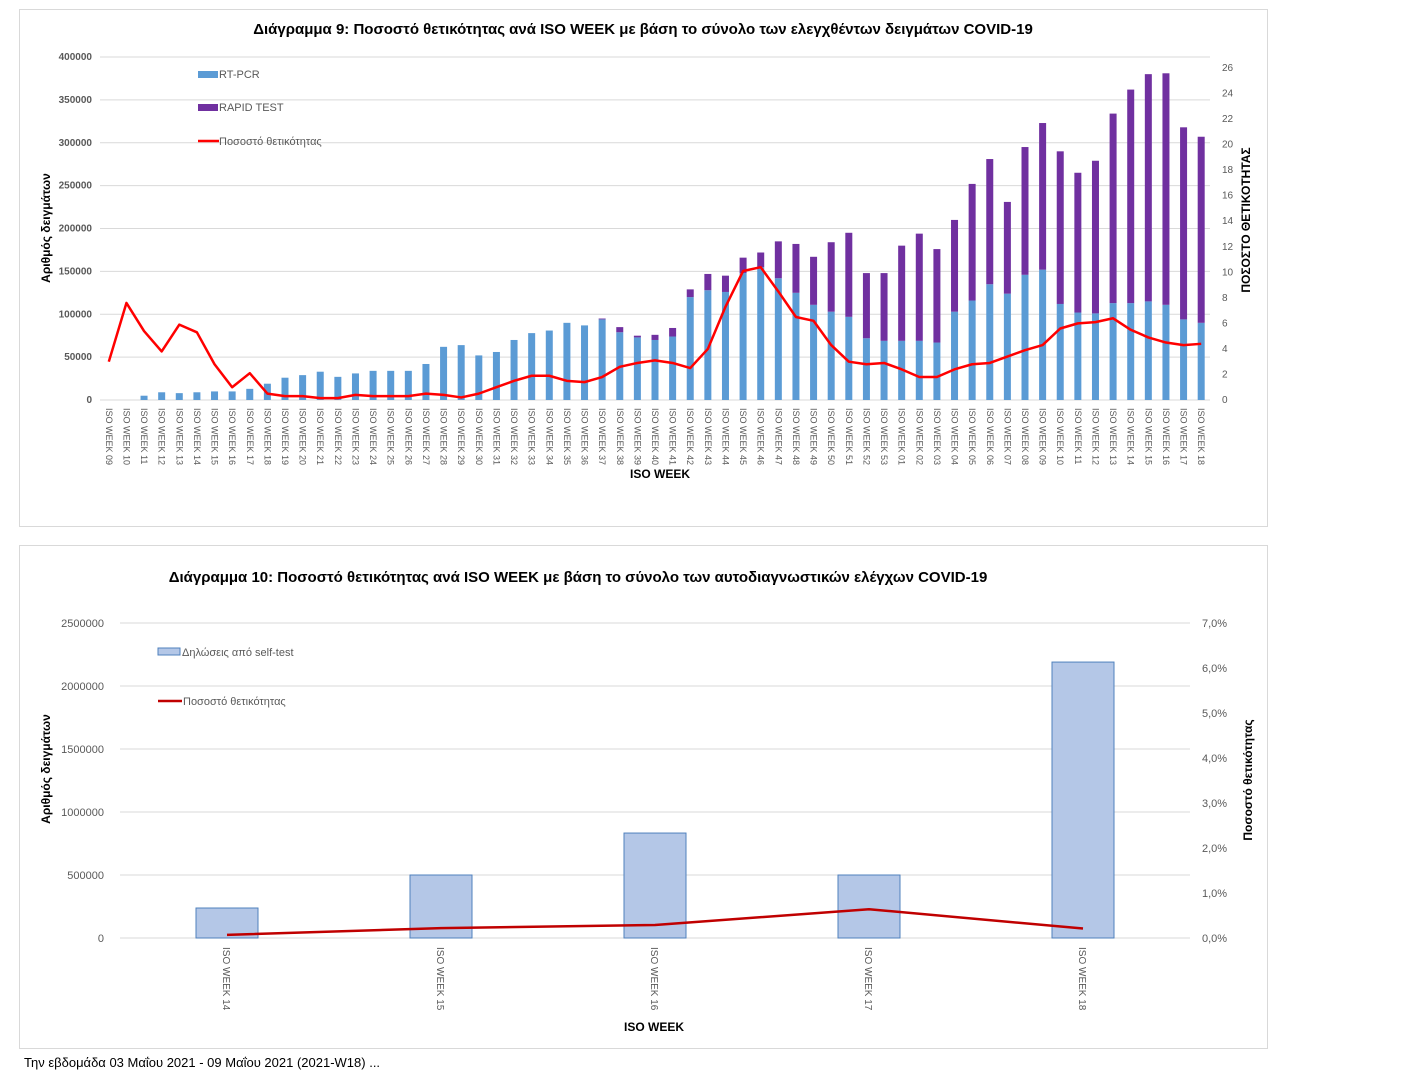 The image size is (1422, 1070). I want to click on legend-label-self-test: Δηλώσεις από self-test, so click(238, 653).